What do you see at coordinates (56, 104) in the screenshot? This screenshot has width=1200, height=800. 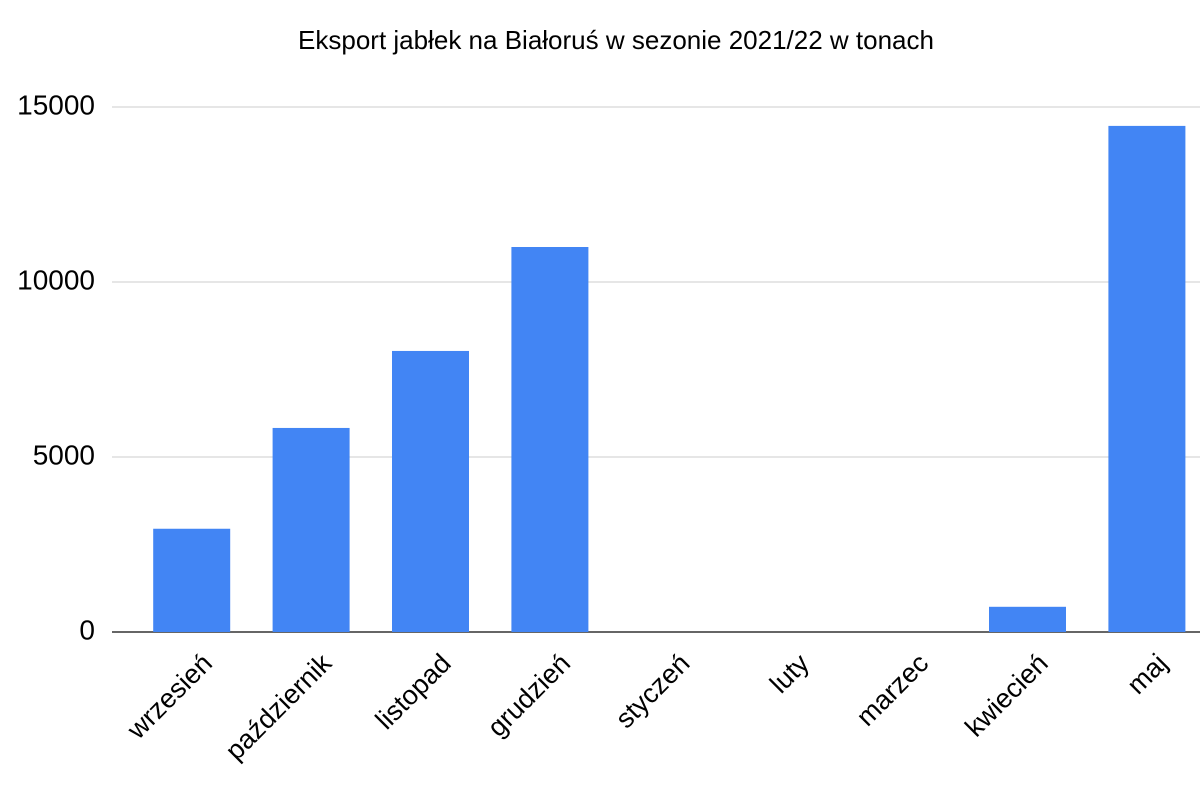 I see `y-tick-label: 15000` at bounding box center [56, 104].